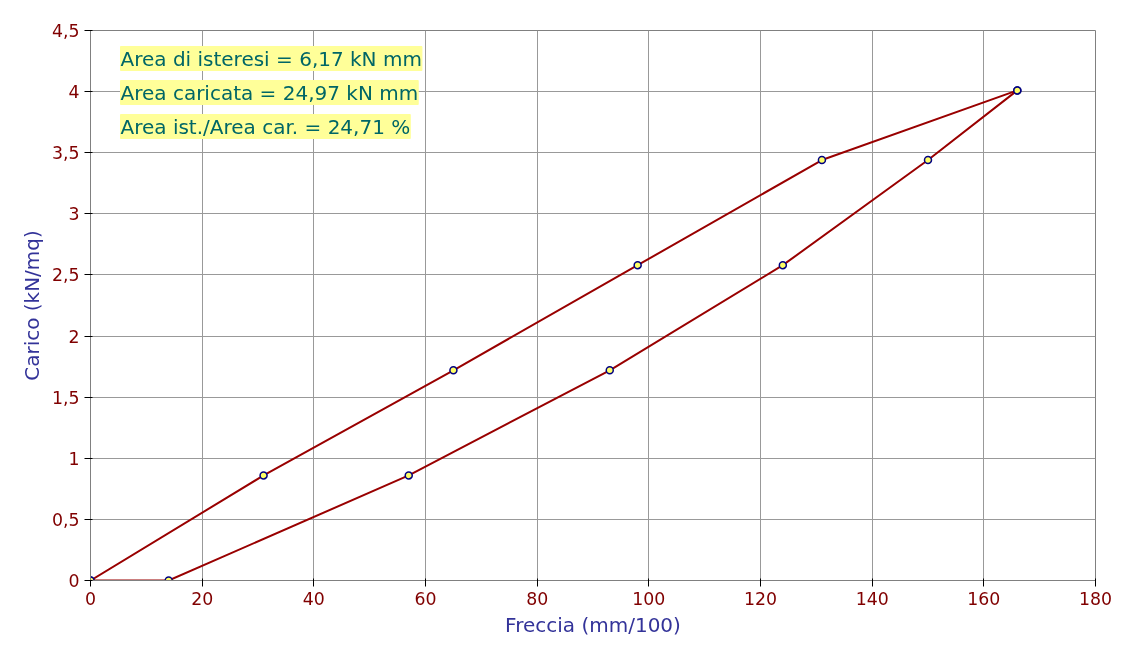 This screenshot has width=1131, height=657. Describe the element at coordinates (74, 336) in the screenshot. I see `y-tick-label: 2` at that location.